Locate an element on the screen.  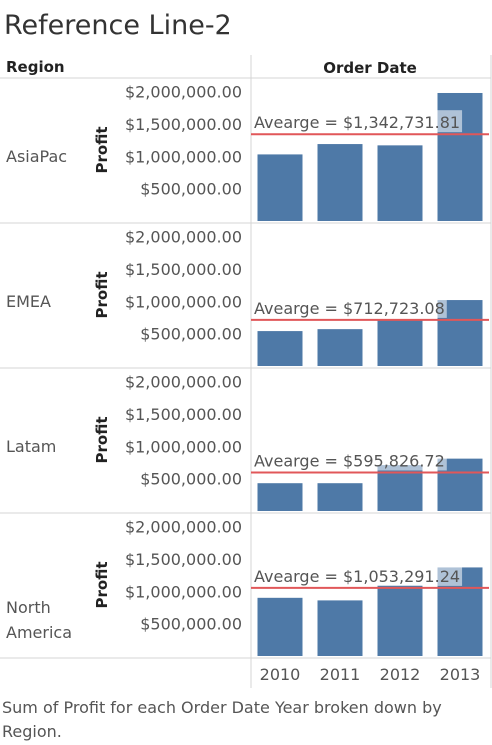
reference-line-label: Avearge = $1,053,291.24 is located at coordinates (357, 576).